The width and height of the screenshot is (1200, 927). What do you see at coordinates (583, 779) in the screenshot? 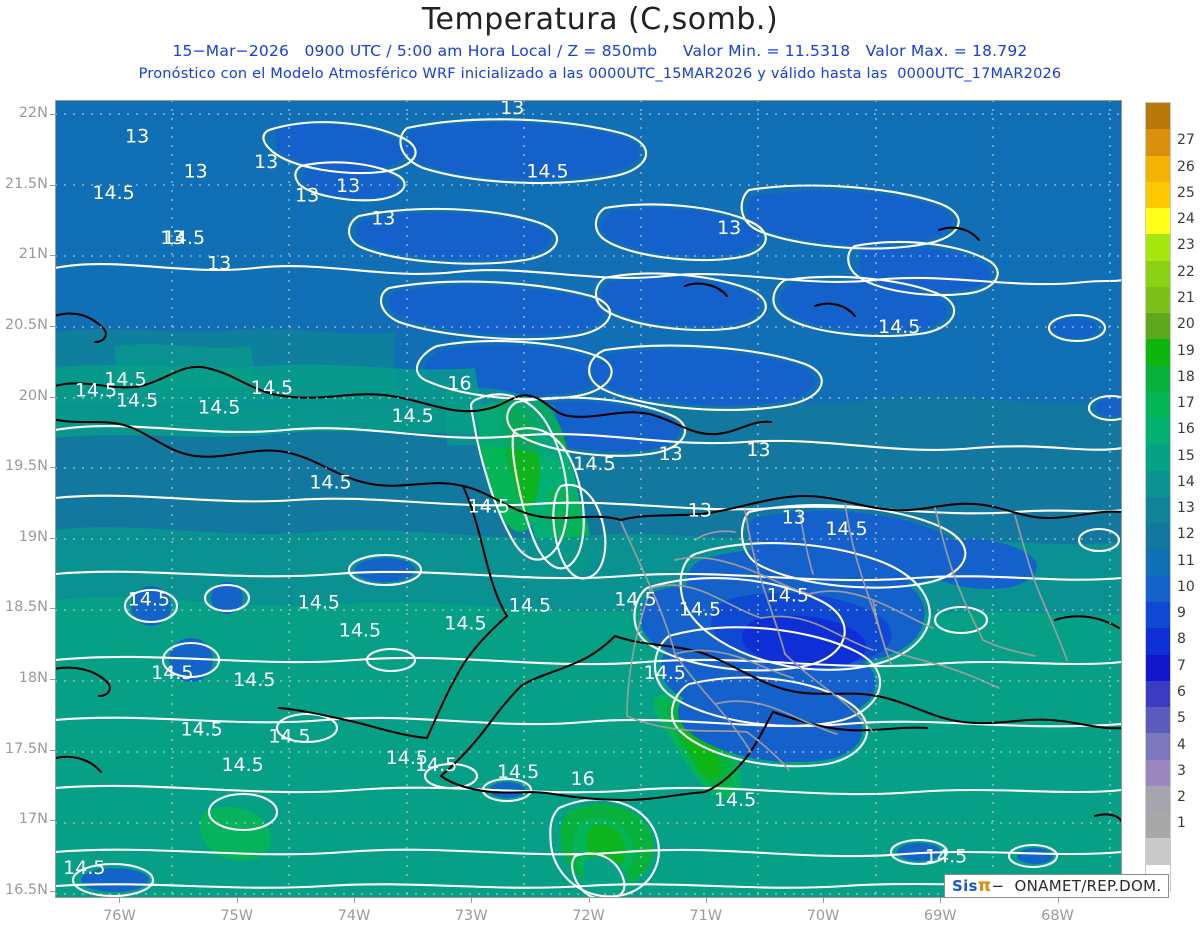
I see `contour-value-label: 16` at bounding box center [583, 779].